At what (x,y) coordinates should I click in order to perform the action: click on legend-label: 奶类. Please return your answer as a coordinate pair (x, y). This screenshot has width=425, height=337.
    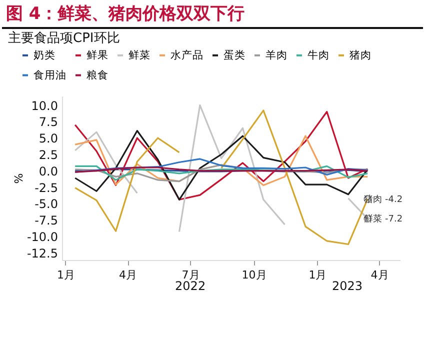
    Looking at the image, I should click on (45, 55).